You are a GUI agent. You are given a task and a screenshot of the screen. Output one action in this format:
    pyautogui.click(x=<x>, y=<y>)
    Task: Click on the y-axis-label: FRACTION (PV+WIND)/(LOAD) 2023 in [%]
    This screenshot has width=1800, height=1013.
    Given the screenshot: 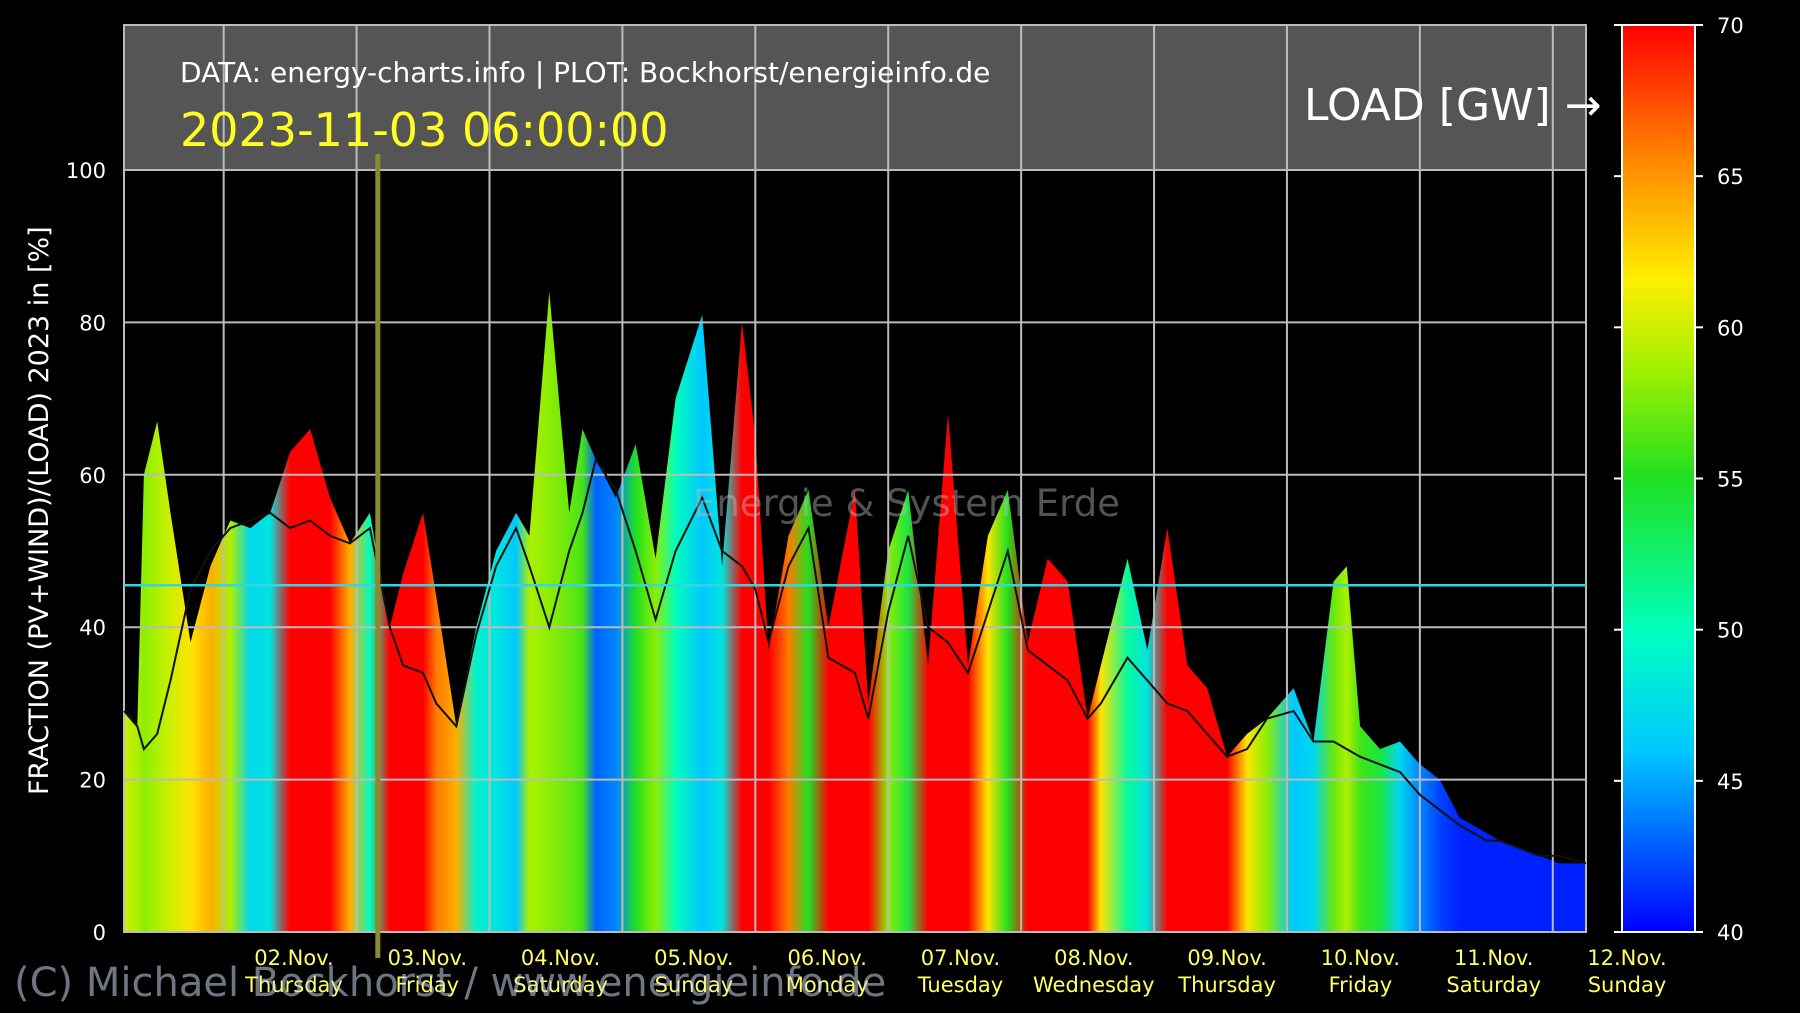 What is the action you would take?
    pyautogui.click(x=39, y=510)
    